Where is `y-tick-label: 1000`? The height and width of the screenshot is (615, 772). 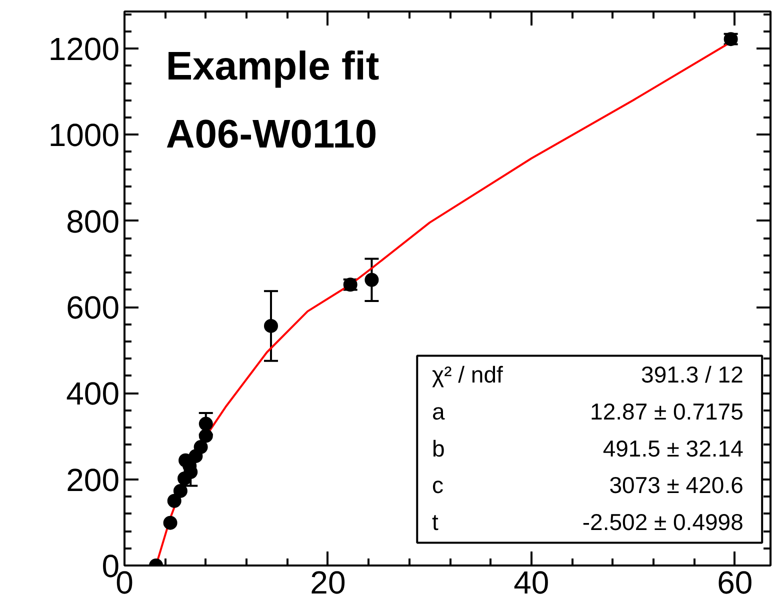
y-tick-label: 1000 is located at coordinates (84, 135).